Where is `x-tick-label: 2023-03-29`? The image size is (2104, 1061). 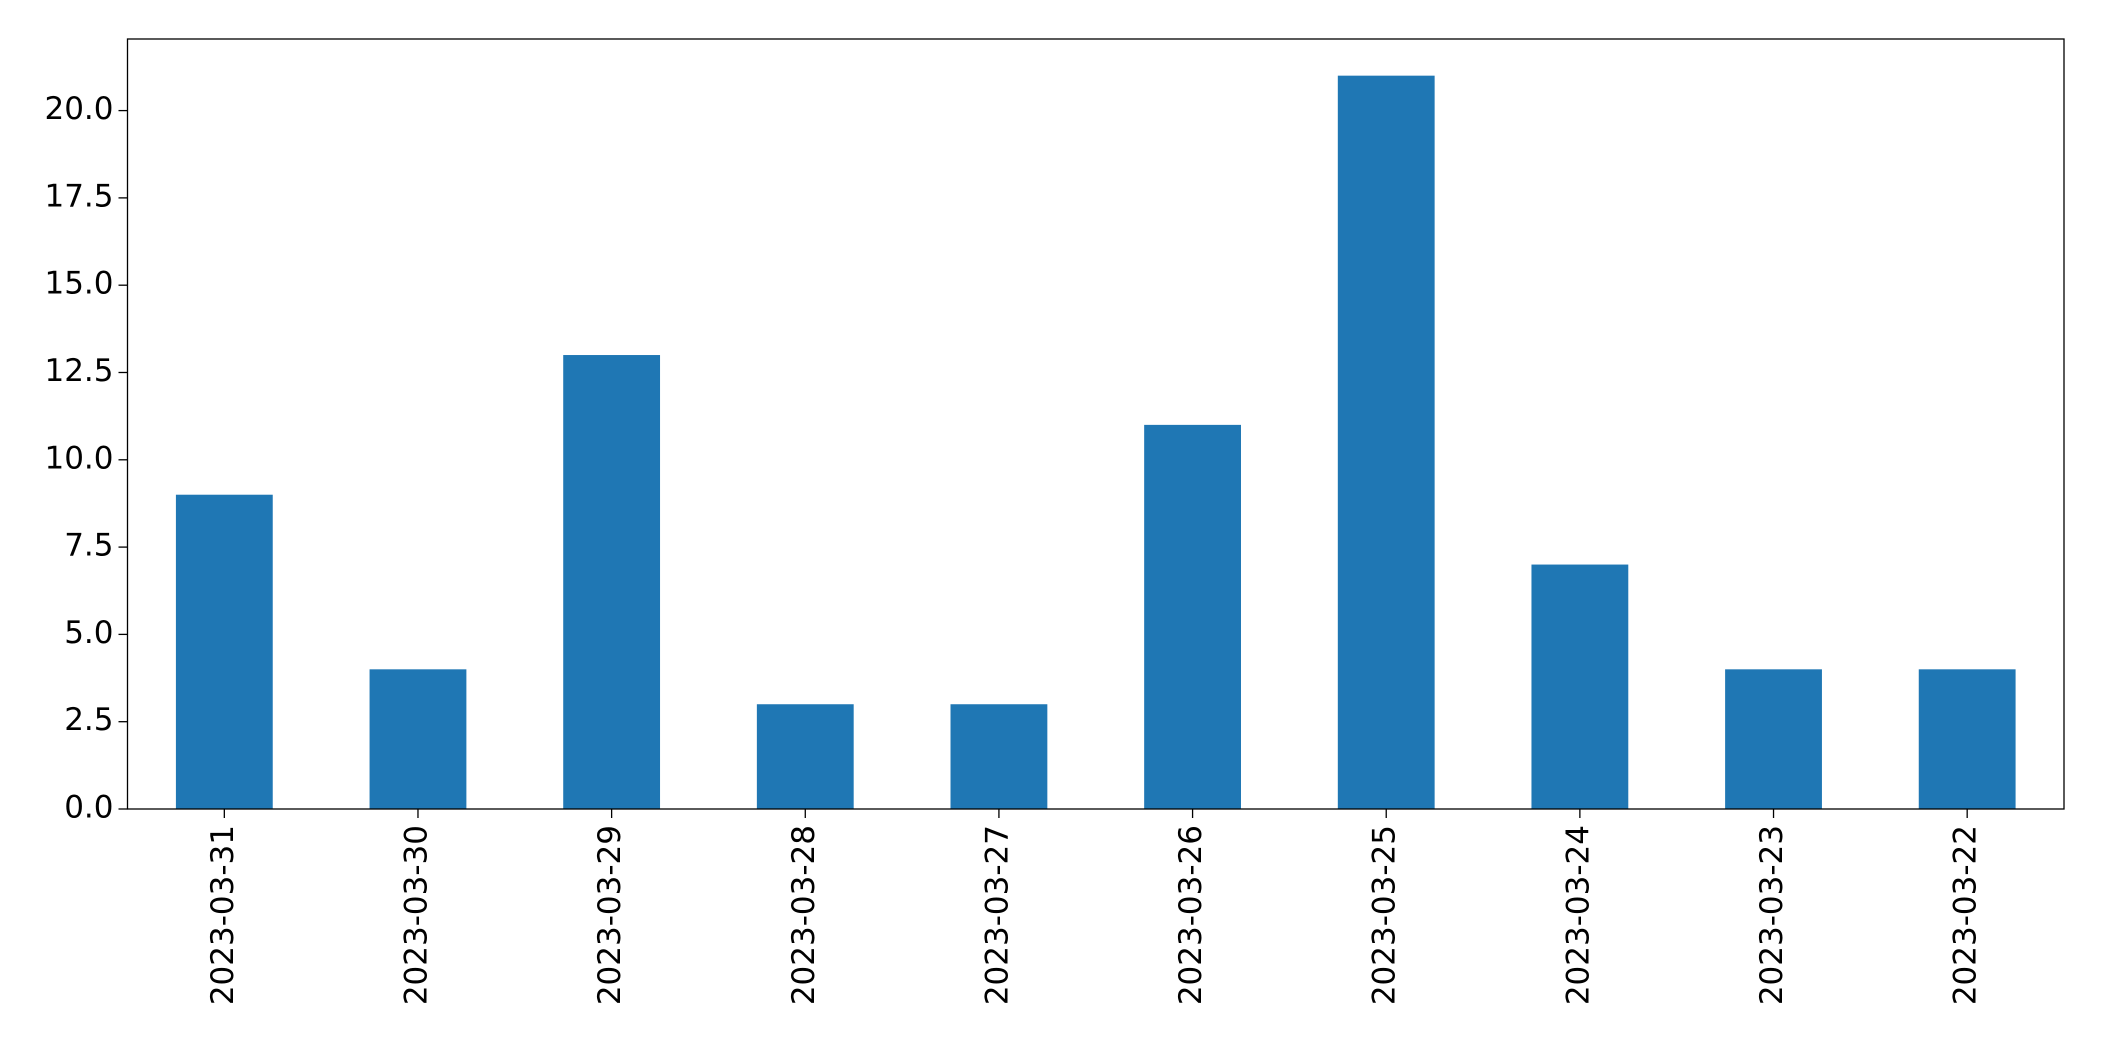 x-tick-label: 2023-03-29 is located at coordinates (610, 915).